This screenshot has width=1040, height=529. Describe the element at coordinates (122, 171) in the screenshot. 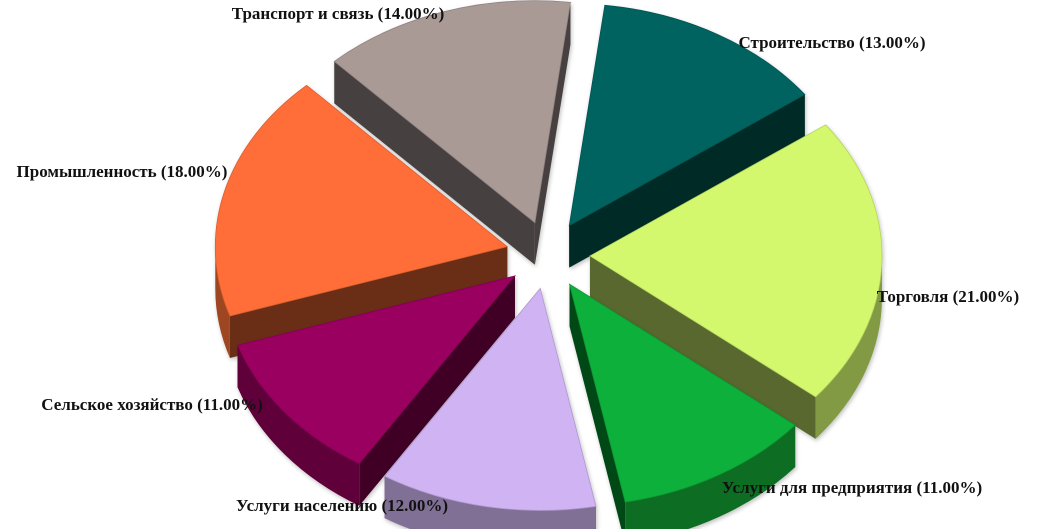

I see `slice-label: Промышленность (18.00%)` at that location.